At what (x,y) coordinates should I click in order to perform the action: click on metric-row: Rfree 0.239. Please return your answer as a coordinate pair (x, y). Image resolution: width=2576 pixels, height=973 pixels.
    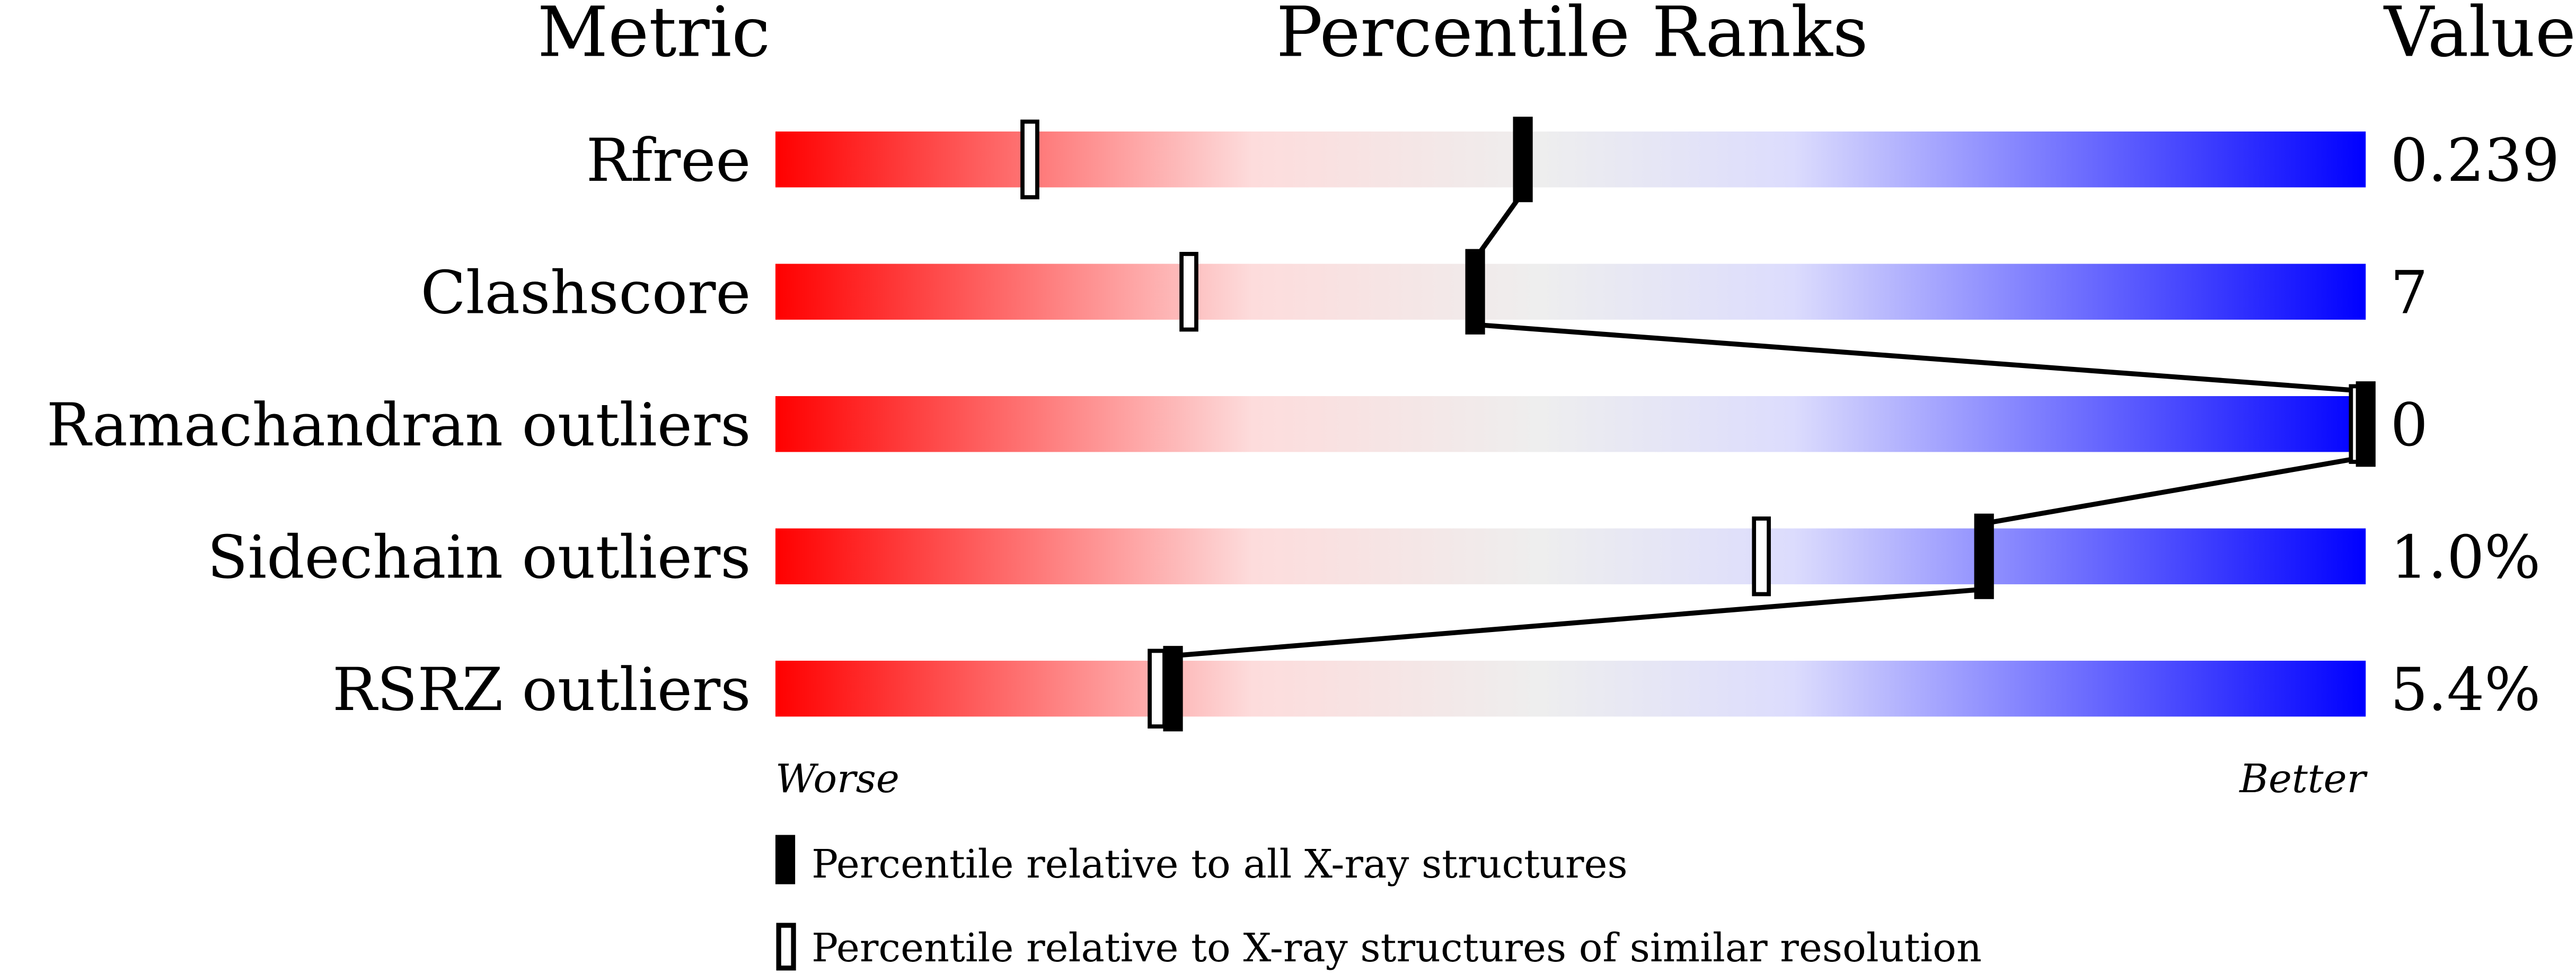
    Looking at the image, I should click on (1573, 160).